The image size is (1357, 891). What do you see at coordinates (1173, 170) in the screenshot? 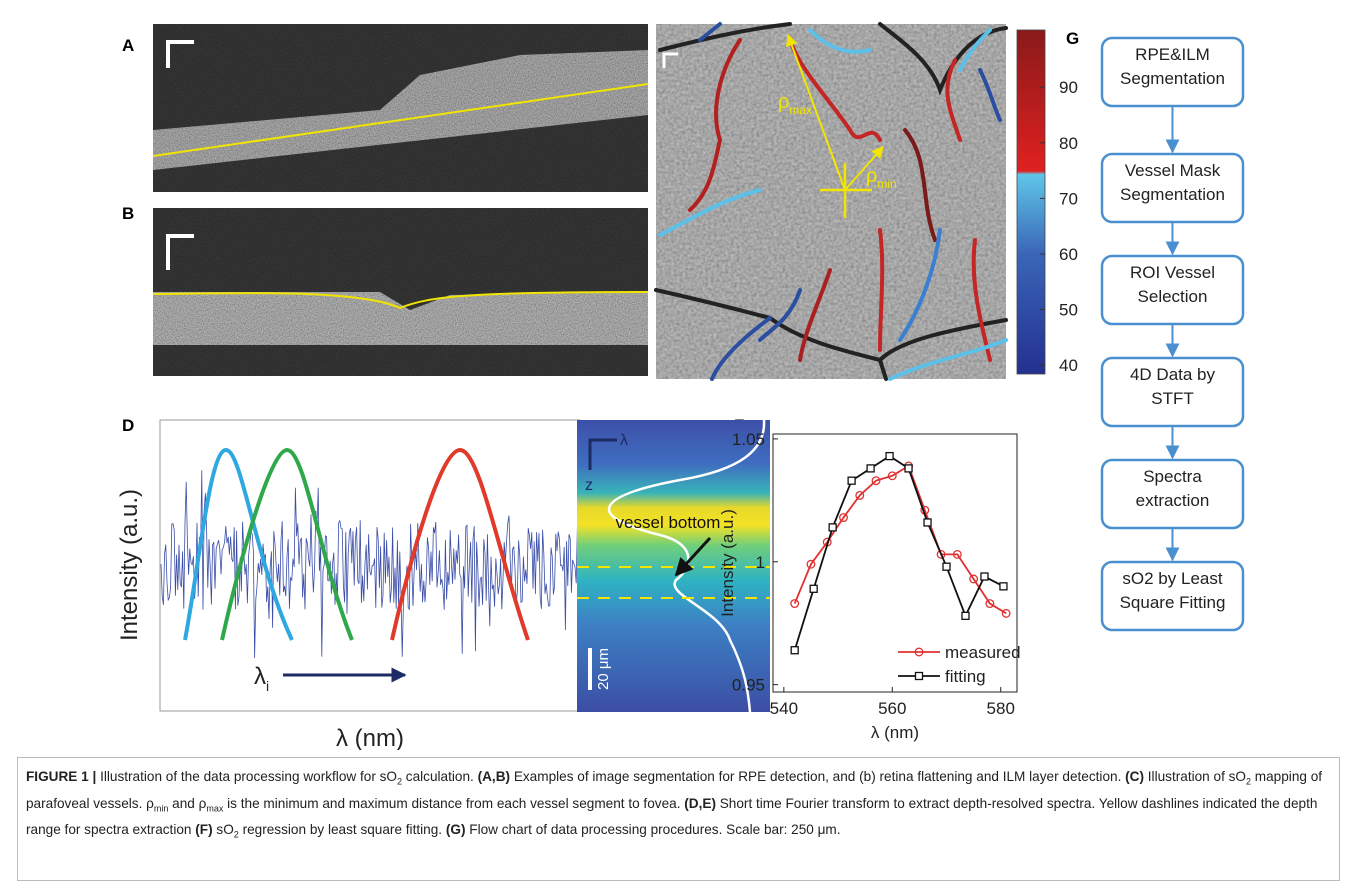
I see `flow-box-label: Vessel Mask` at bounding box center [1173, 170].